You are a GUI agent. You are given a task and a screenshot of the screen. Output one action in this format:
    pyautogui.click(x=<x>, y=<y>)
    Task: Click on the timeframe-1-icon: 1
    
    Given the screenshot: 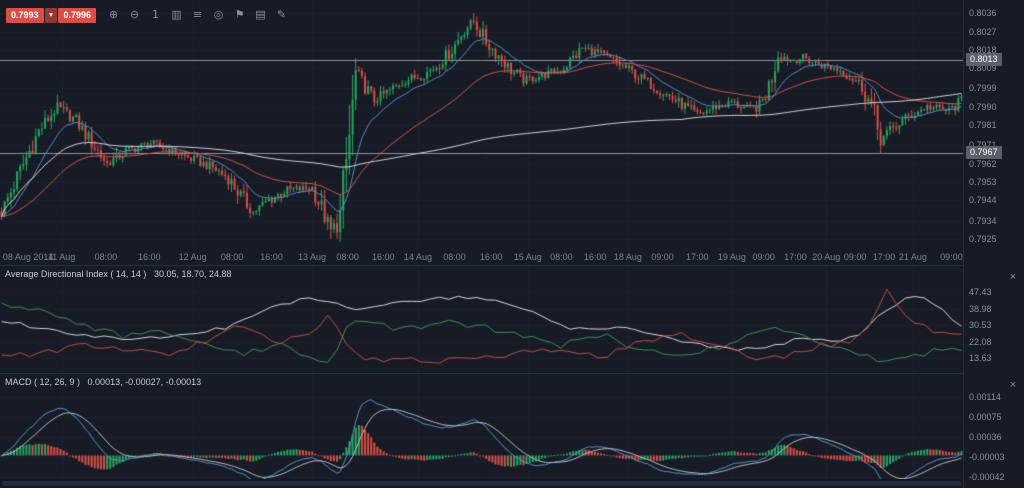 What is the action you would take?
    pyautogui.click(x=155, y=14)
    